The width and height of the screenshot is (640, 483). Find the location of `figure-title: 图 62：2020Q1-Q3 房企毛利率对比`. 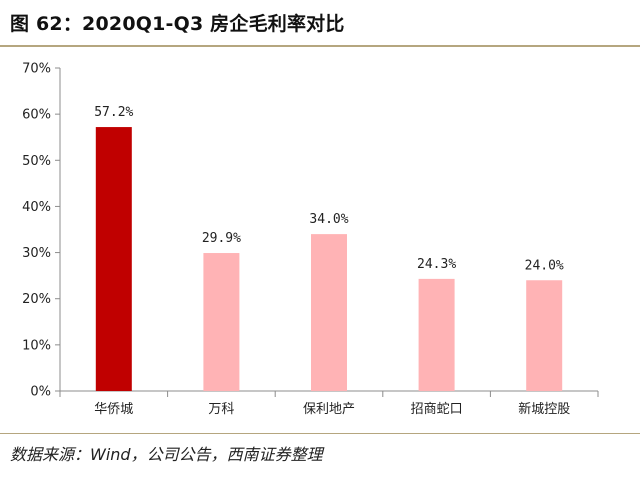

figure-title: 图 62：2020Q1-Q3 房企毛利率对比 is located at coordinates (177, 24).